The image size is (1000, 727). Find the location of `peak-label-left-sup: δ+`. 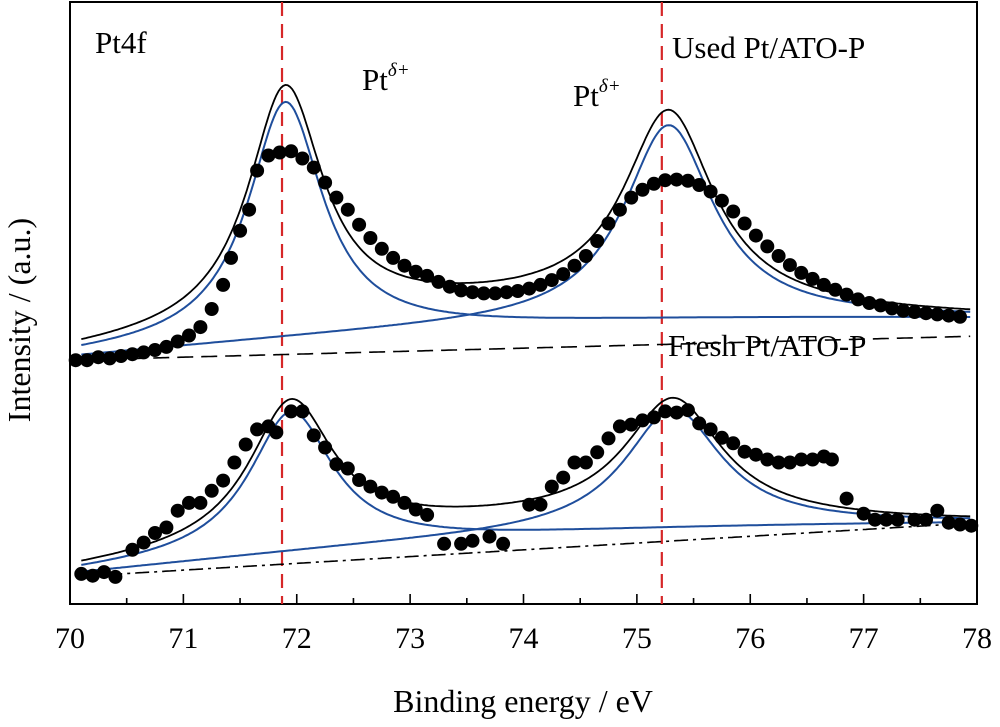

peak-label-left-sup: δ+ is located at coordinates (399, 70).